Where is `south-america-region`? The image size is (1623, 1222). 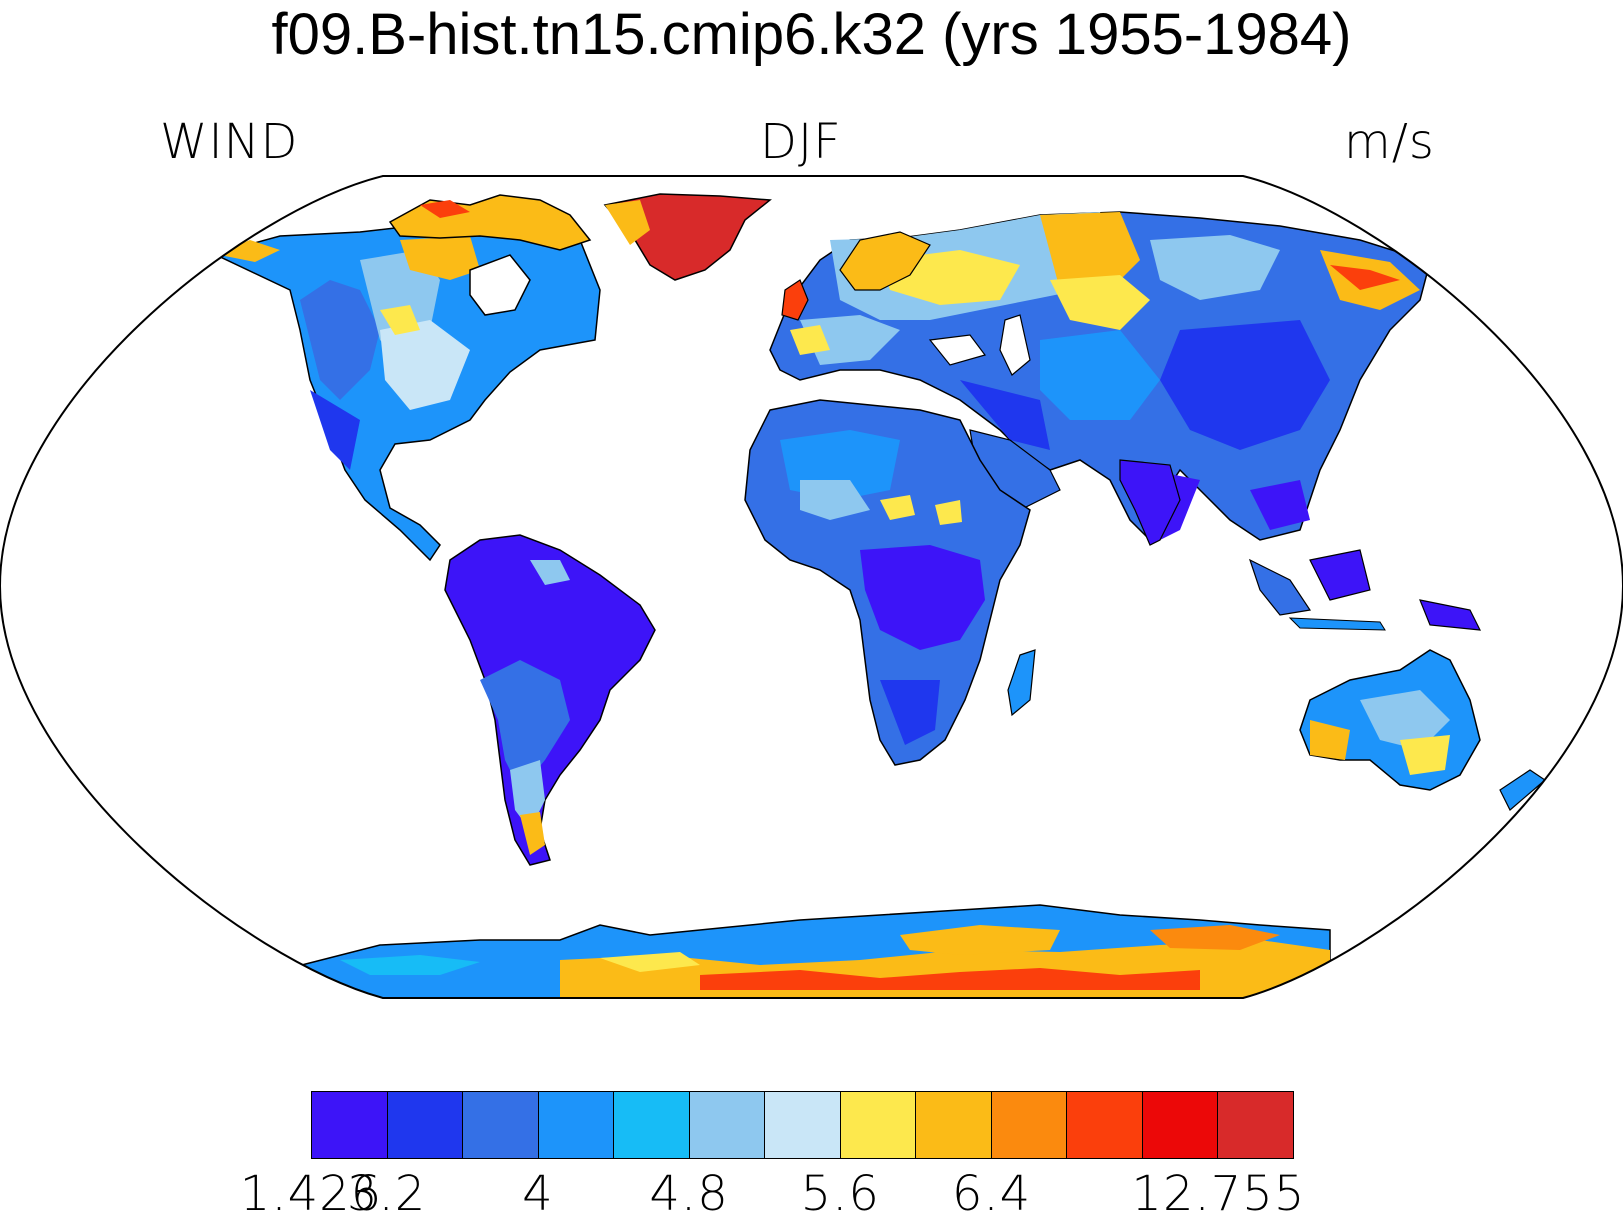
south-america-region is located at coordinates (550, 700).